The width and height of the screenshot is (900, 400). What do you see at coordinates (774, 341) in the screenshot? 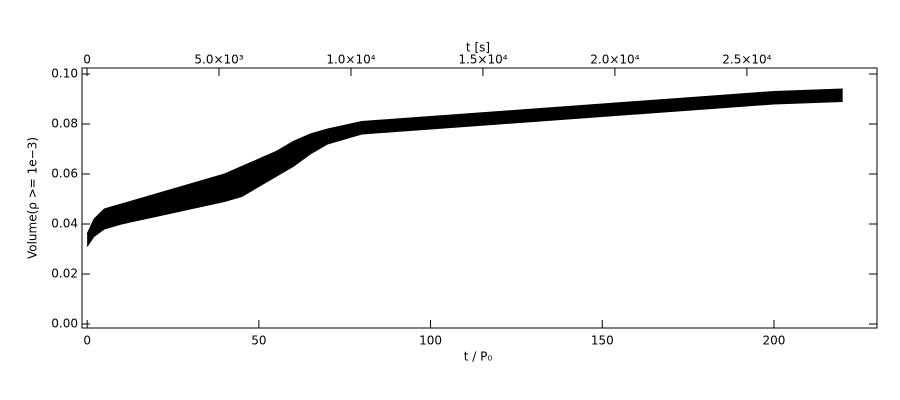
I see `x-tick-label: 200` at bounding box center [774, 341].